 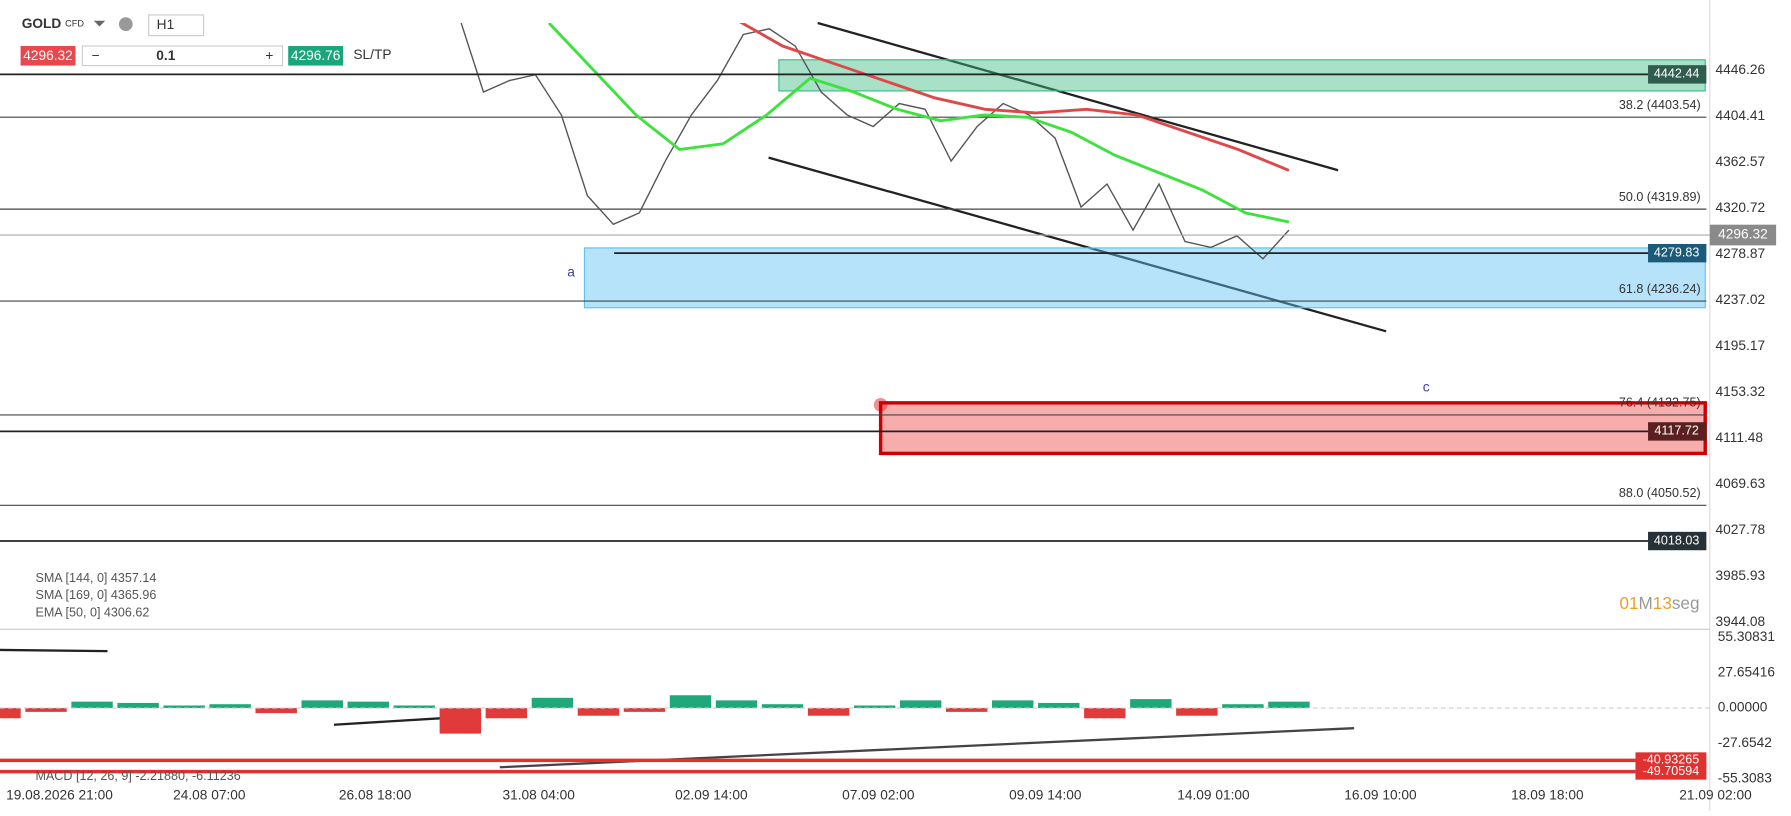 What do you see at coordinates (1676, 431) in the screenshot?
I see `price-tag-label: 4117.72` at bounding box center [1676, 431].